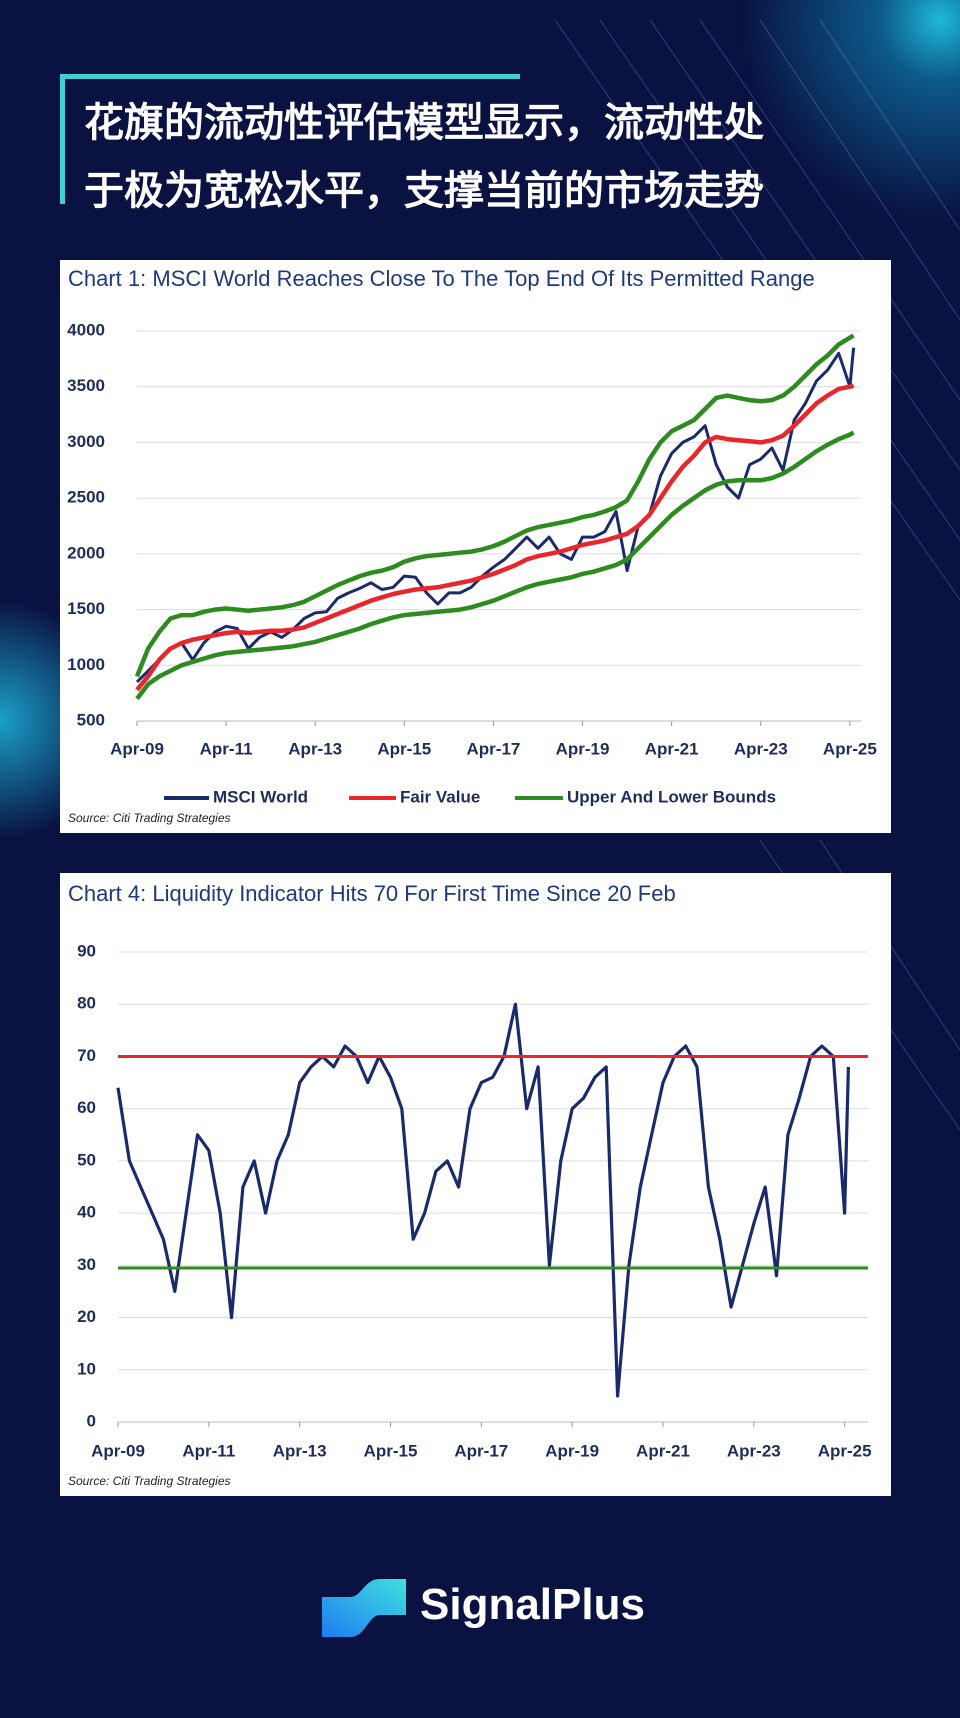  I want to click on y-tick-label: 2500, so click(86, 497).